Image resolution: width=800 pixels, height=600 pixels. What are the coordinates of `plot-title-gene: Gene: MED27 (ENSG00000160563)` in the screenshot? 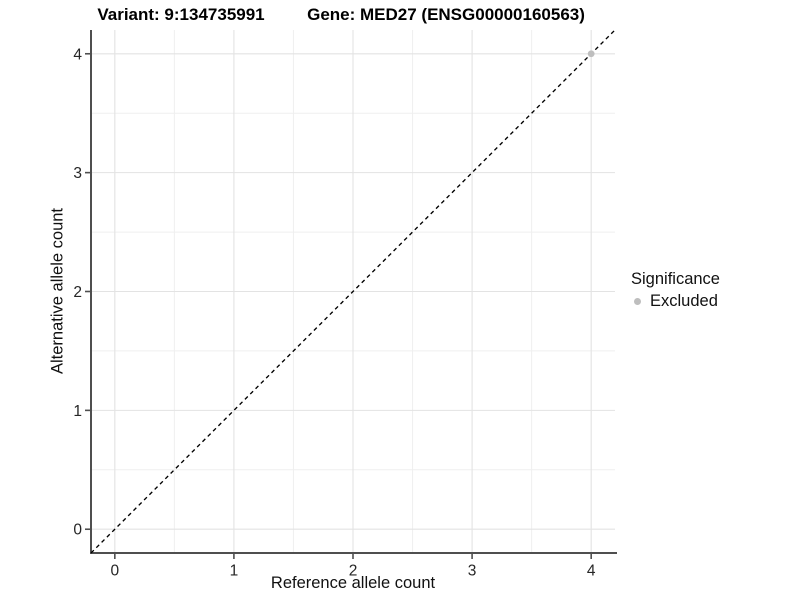 It's located at (446, 14).